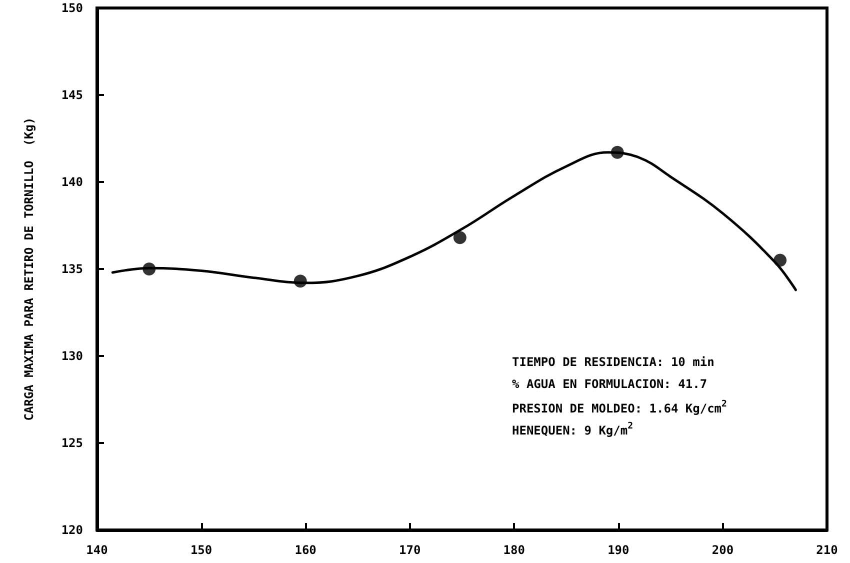 The height and width of the screenshot is (563, 850). Describe the element at coordinates (72, 269) in the screenshot. I see `y-tick-label: 135` at that location.